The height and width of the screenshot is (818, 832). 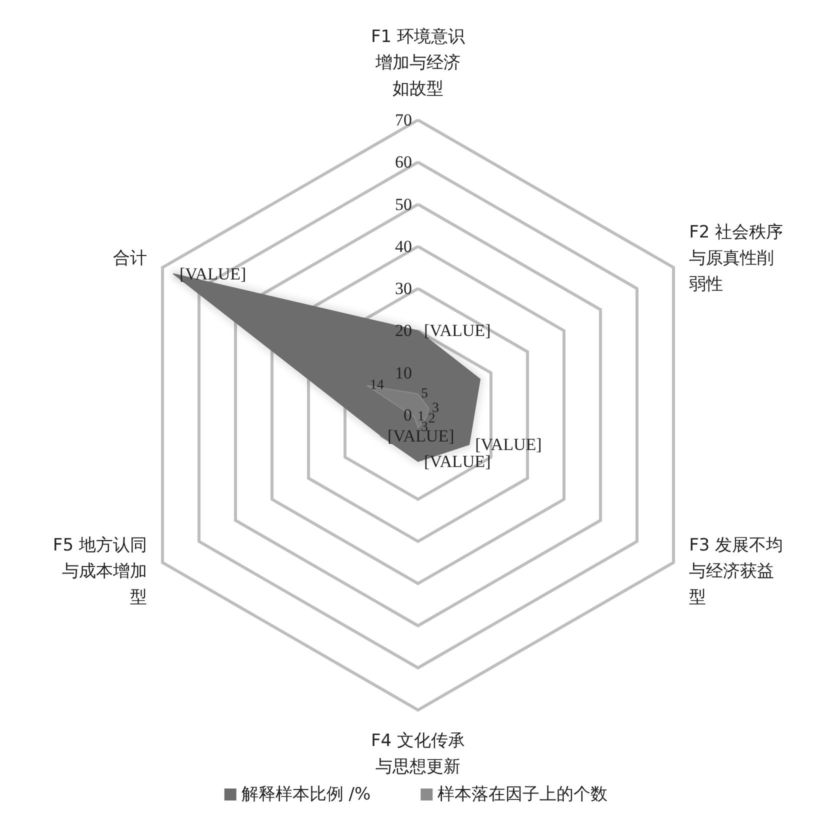 I want to click on y-tick-label: 40, so click(x=403, y=246).